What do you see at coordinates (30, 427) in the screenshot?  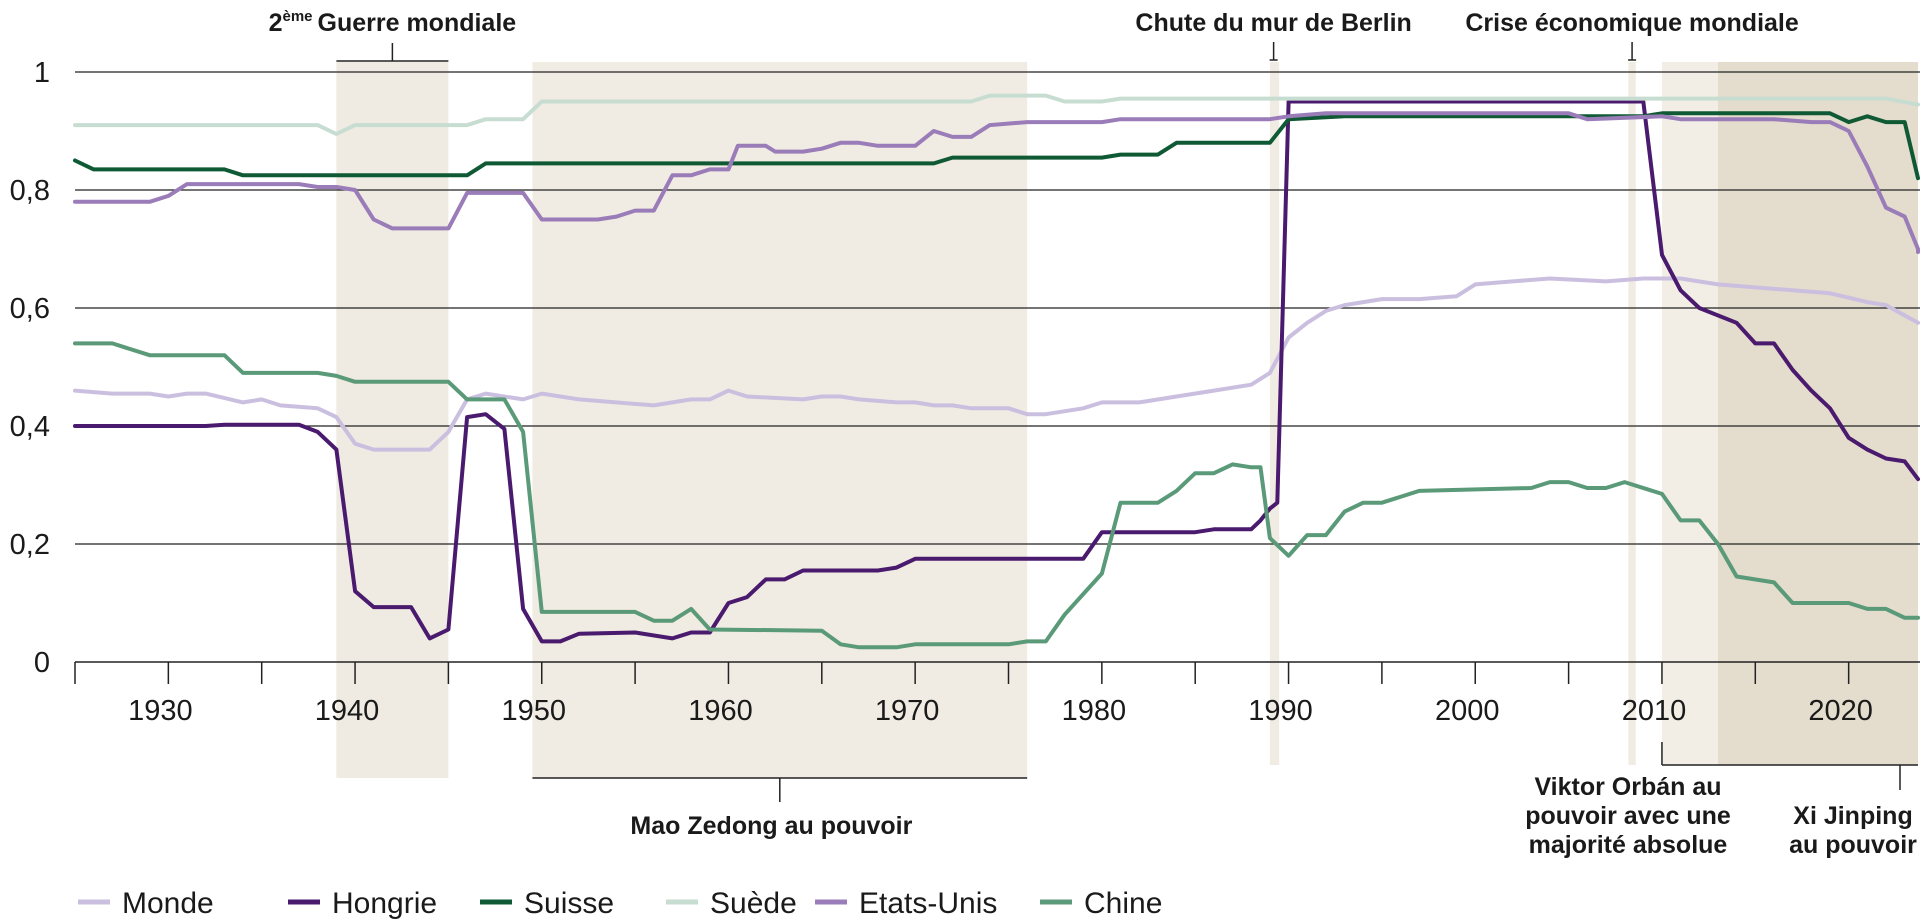 I see `y-tick-label: 0,4` at bounding box center [30, 427].